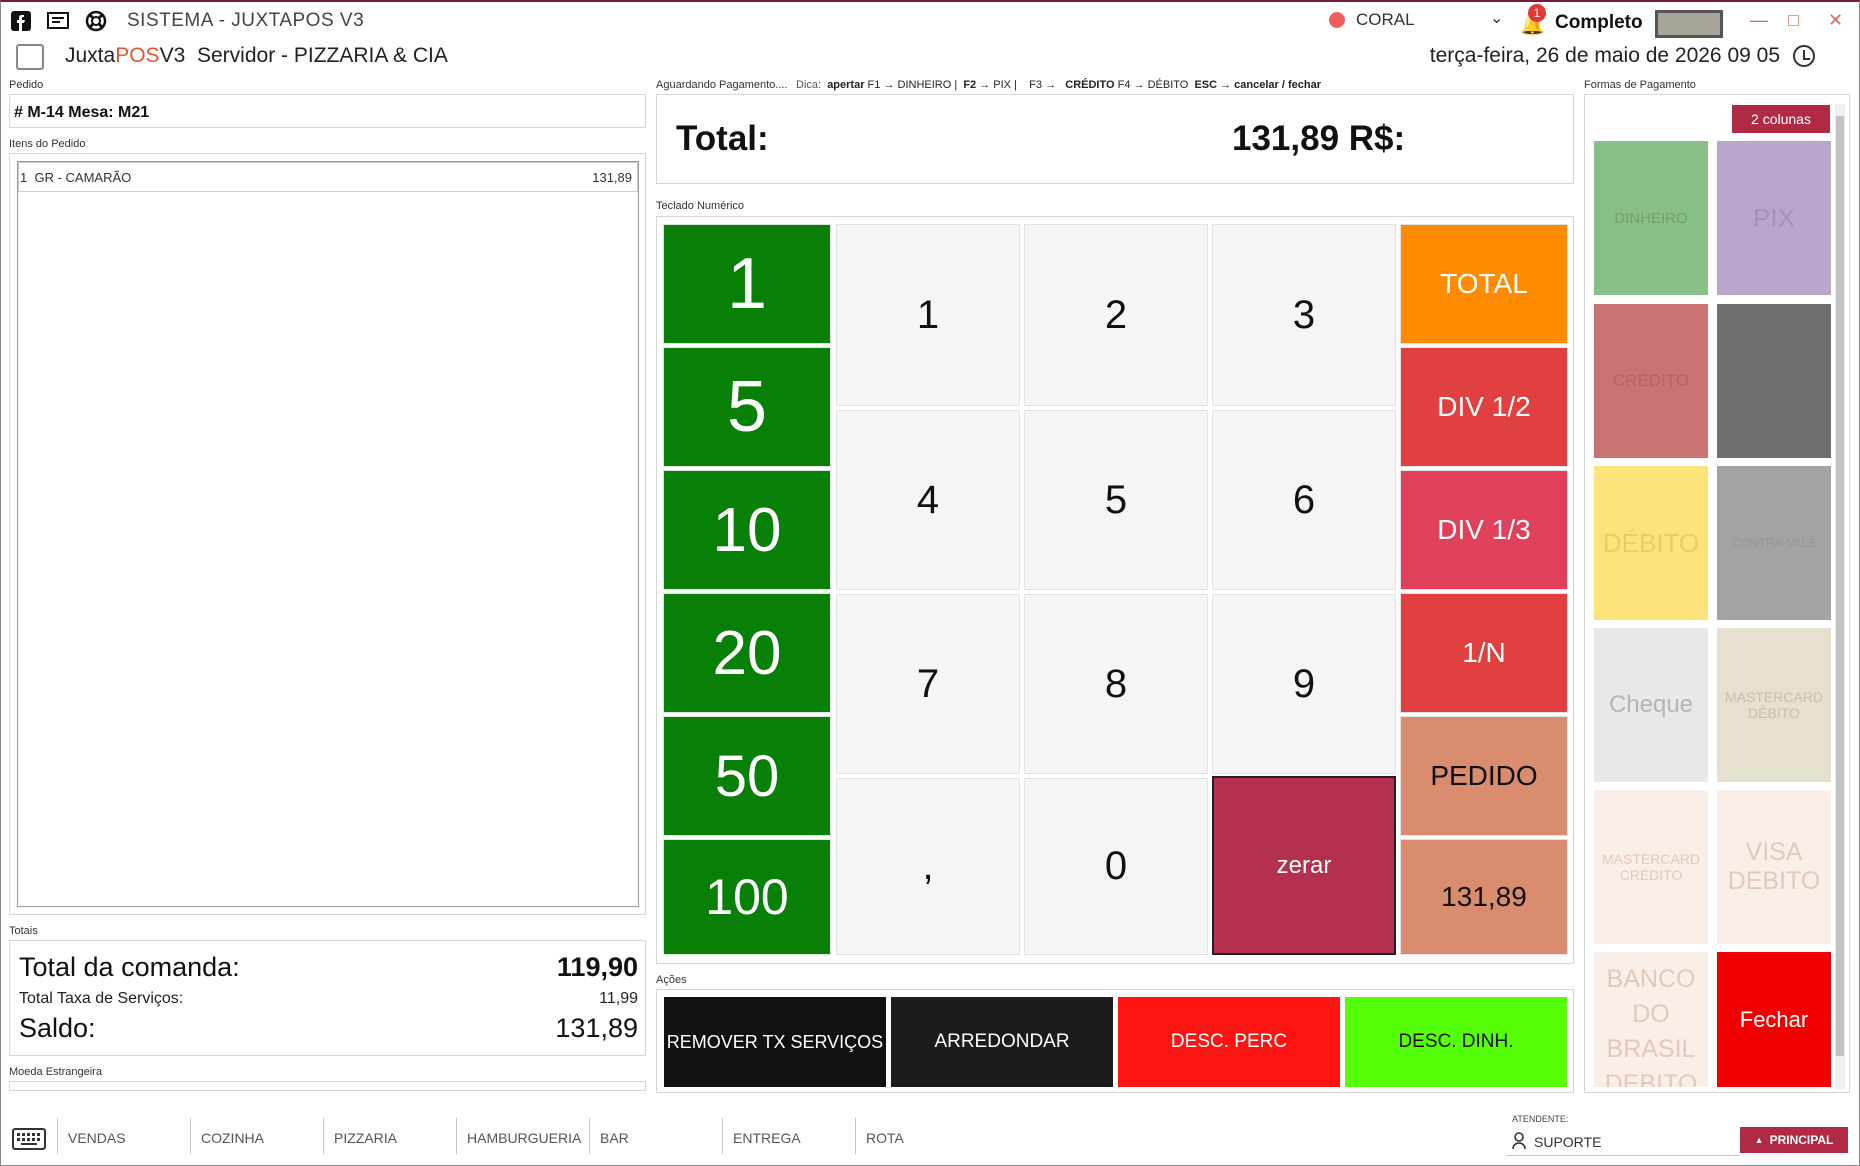 The image size is (1860, 1166). Describe the element at coordinates (1774, 867) in the screenshot. I see `pay-visa-debito: VISA DEBITO` at that location.